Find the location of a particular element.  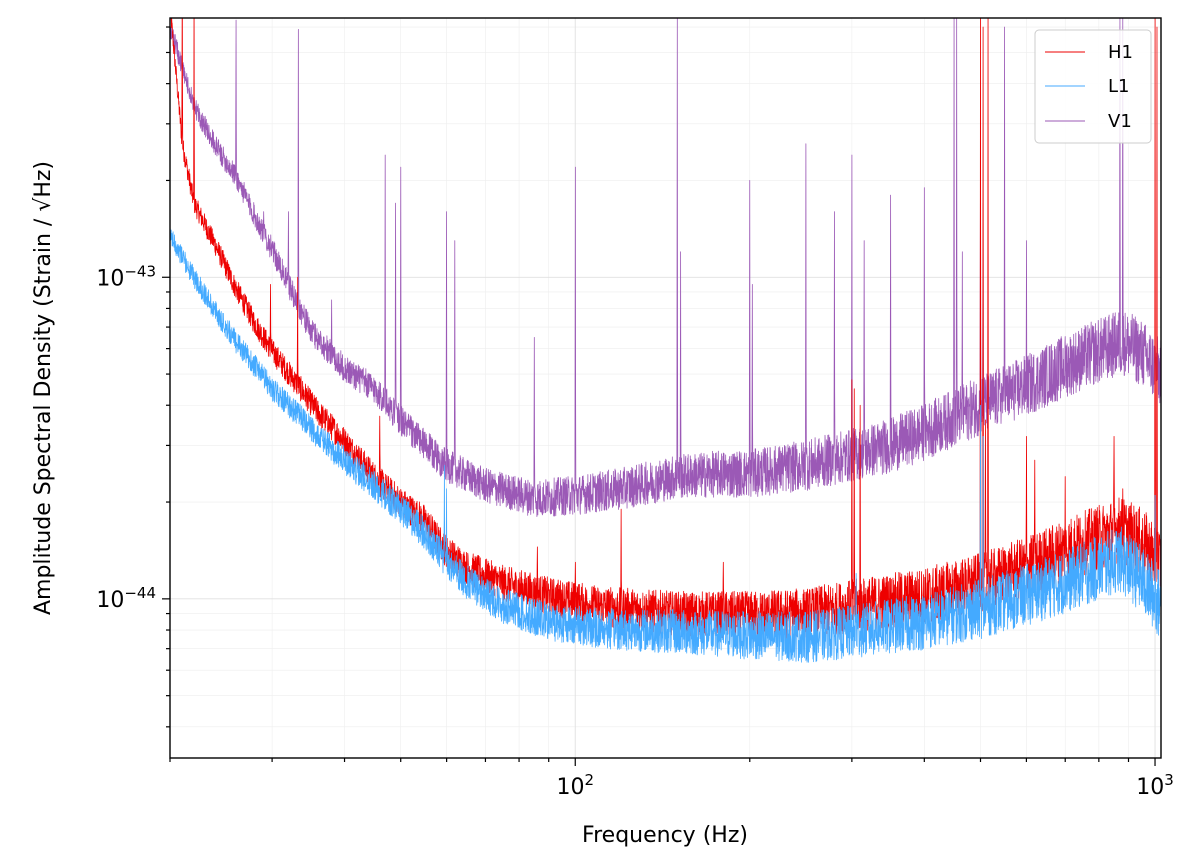

y-tick-label: 10−43 is located at coordinates (126, 276).